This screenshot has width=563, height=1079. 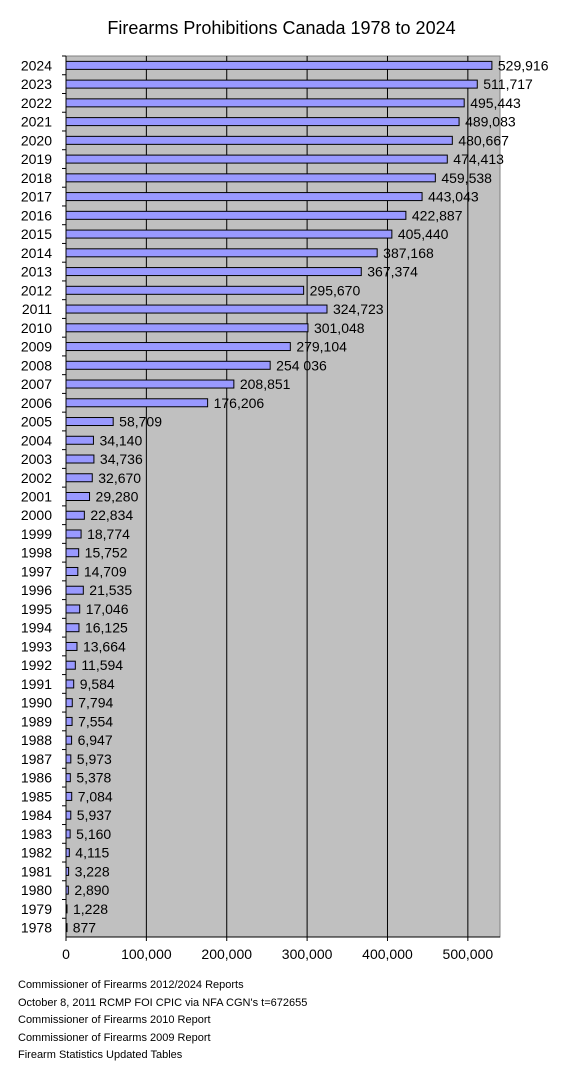 What do you see at coordinates (94, 815) in the screenshot?
I see `value-label: 5,937` at bounding box center [94, 815].